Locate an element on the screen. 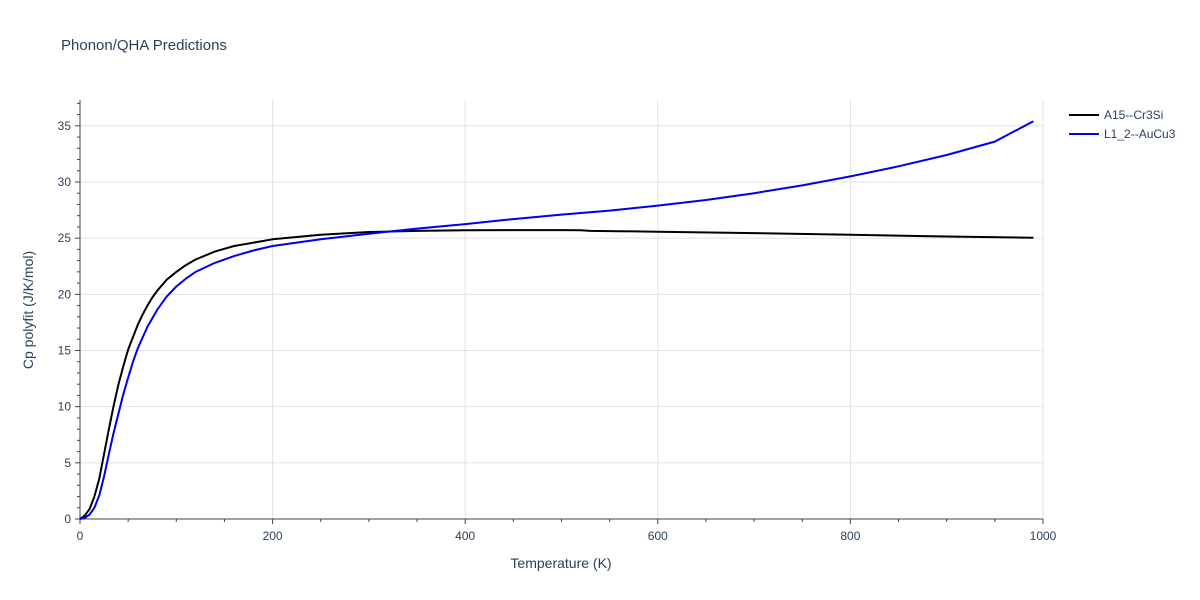  x-tick-label: 1000 is located at coordinates (1043, 536).